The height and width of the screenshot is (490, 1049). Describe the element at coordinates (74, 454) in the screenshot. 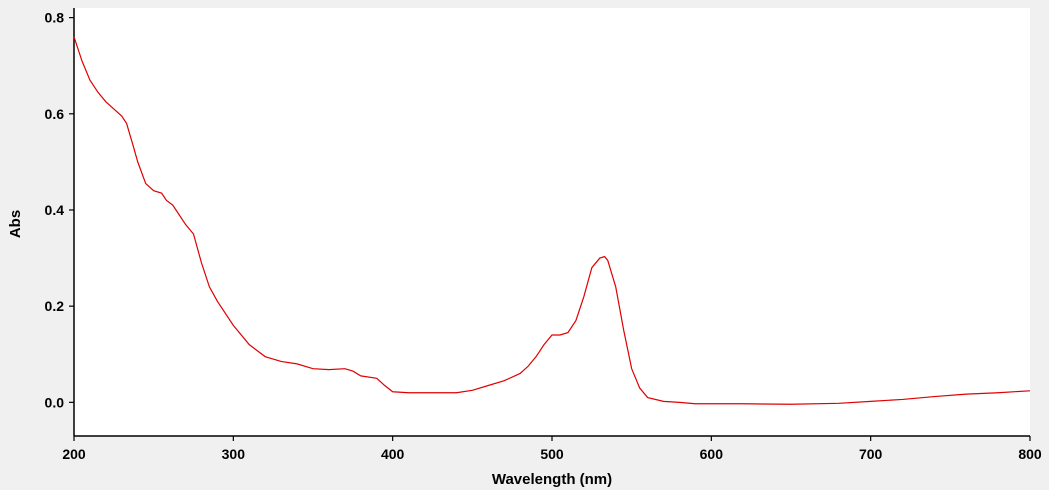

I see `x-tick-label: 200` at that location.